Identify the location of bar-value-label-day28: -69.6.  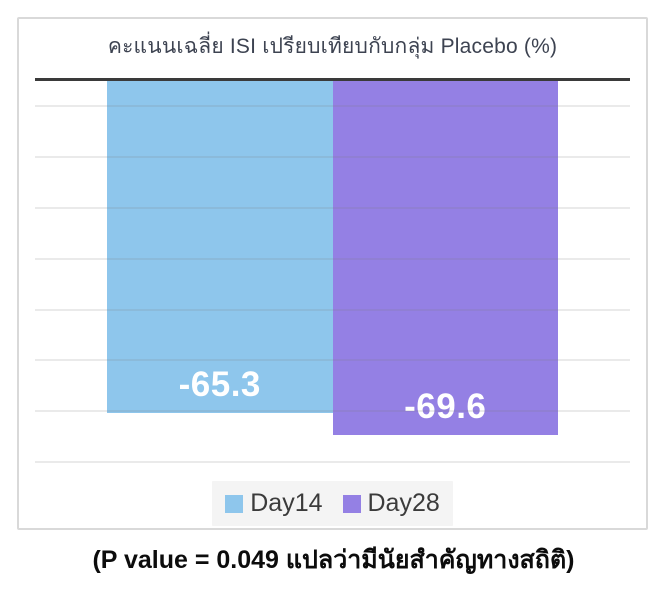
(445, 406).